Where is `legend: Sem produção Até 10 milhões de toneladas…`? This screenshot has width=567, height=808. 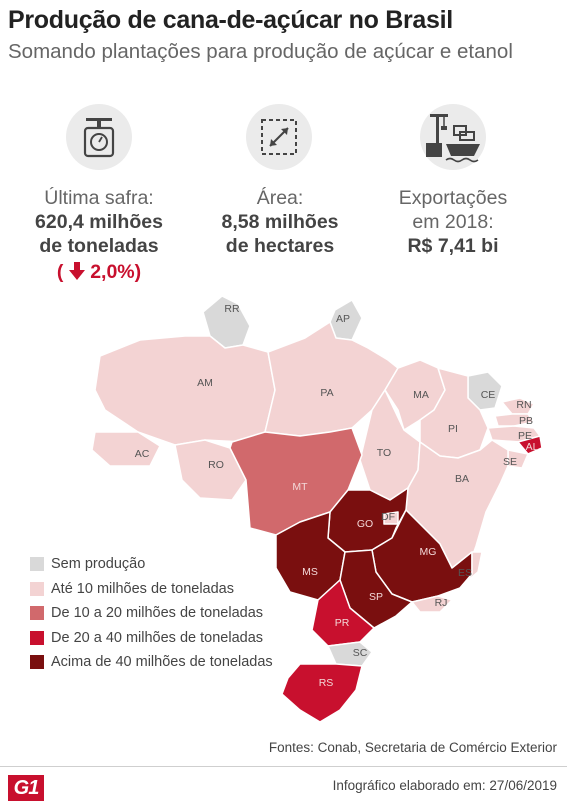
legend: Sem produção Até 10 milhões de toneladas… is located at coordinates (151, 613).